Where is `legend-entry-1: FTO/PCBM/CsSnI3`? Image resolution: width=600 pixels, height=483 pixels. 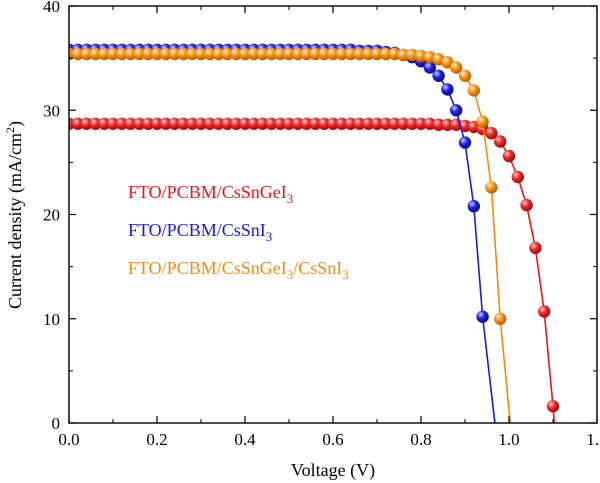
legend-entry-1: FTO/PCBM/CsSnI3 is located at coordinates (200, 232).